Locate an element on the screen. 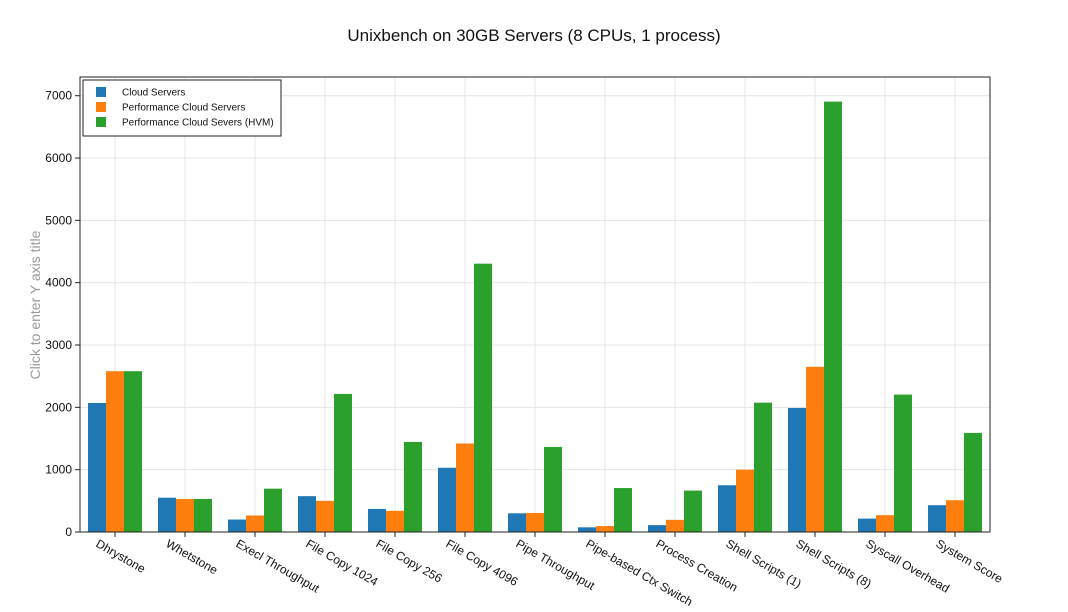 Image resolution: width=1068 pixels, height=612 pixels. bar-syscall-overhead-s1 is located at coordinates (885, 523).